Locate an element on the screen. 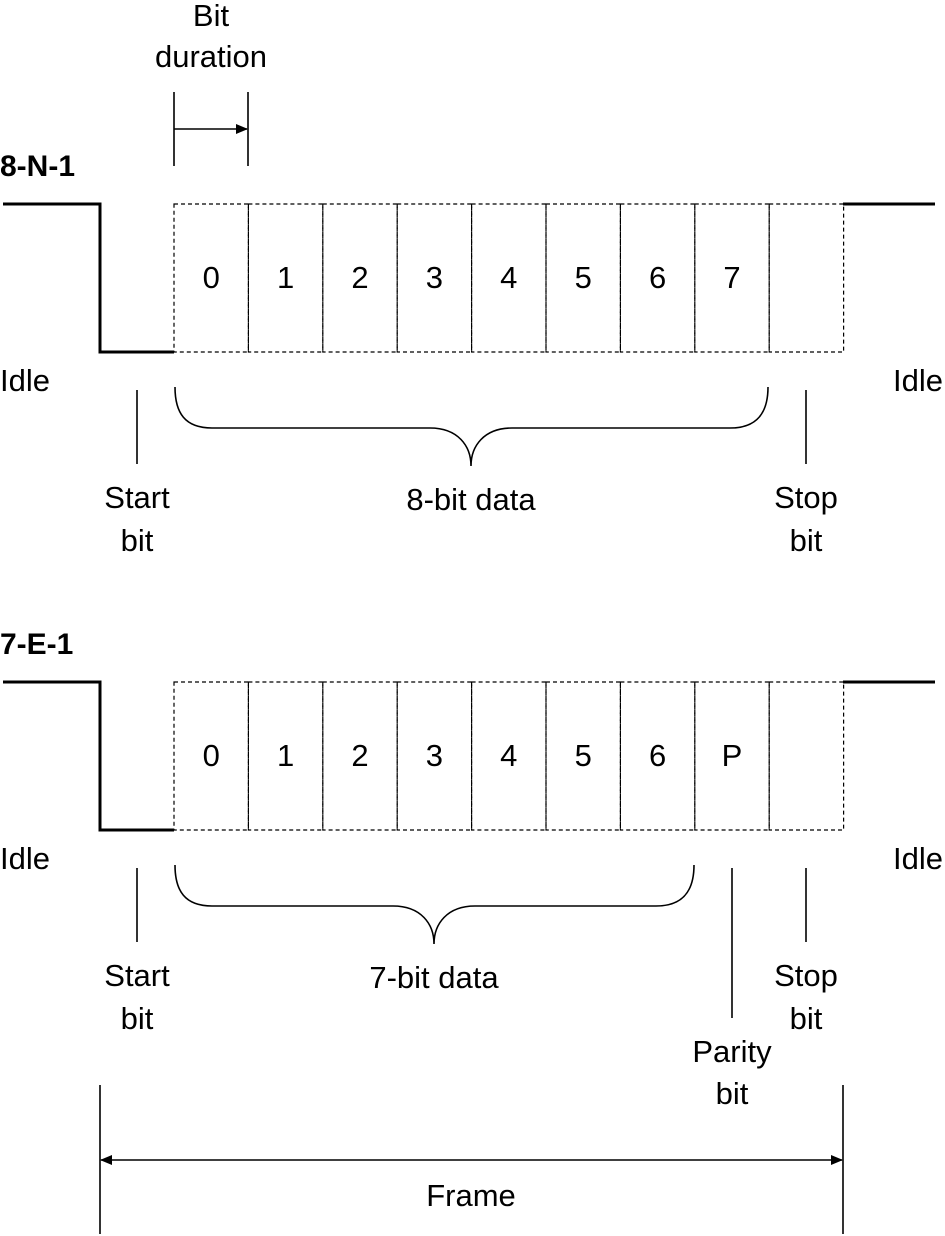 Image resolution: width=945 pixels, height=1236 pixels. frame-7e1-bit-label: 0 is located at coordinates (211, 755).